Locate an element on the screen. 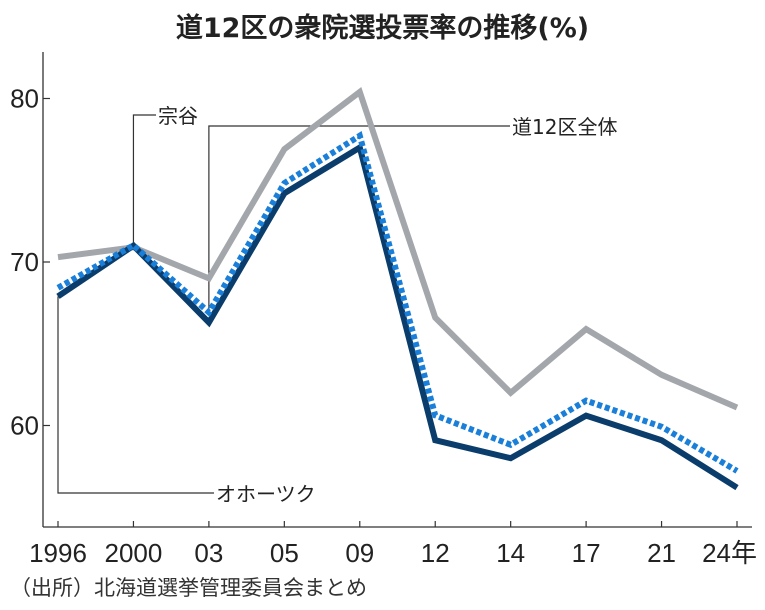 Image resolution: width=765 pixels, height=610 pixels. annotation-leader-souya is located at coordinates (144, 181).